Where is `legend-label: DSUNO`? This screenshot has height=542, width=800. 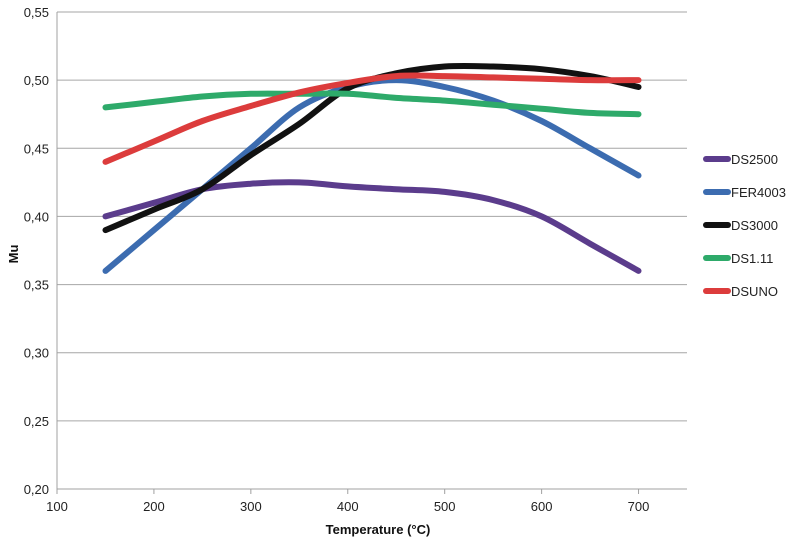 legend-label: DSUNO is located at coordinates (754, 291).